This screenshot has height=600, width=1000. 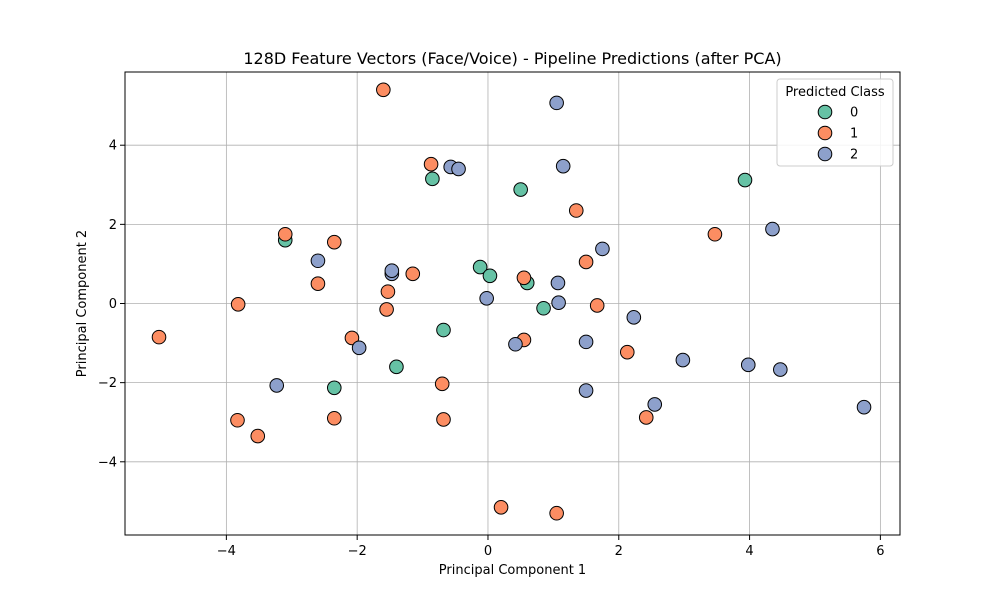 I want to click on y-axis-ticks: −4 −2 0 2 4, so click(x=111, y=304).